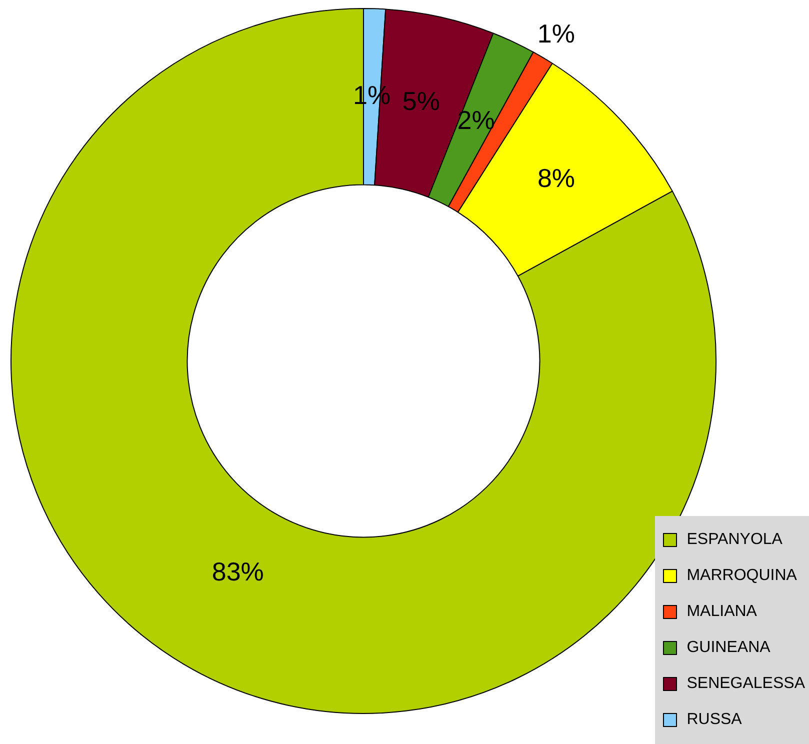 The width and height of the screenshot is (809, 744). Describe the element at coordinates (734, 540) in the screenshot. I see `legend-label: ESPANYOLA` at that location.